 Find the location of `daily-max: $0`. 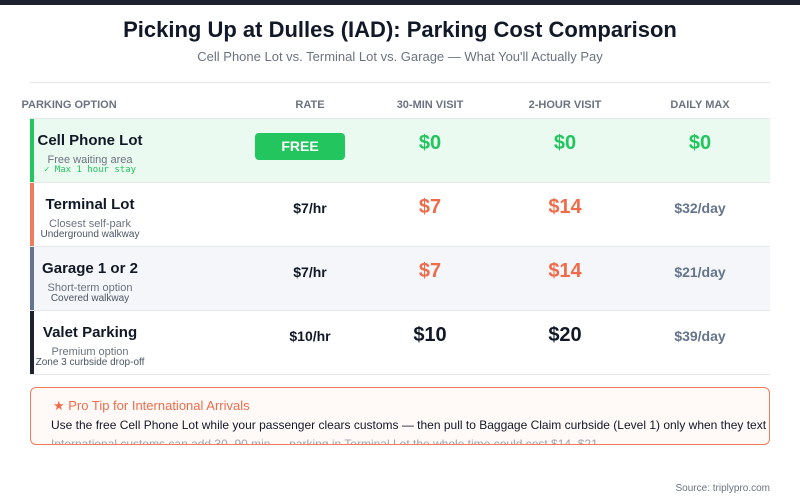

daily-max: $0 is located at coordinates (700, 143).